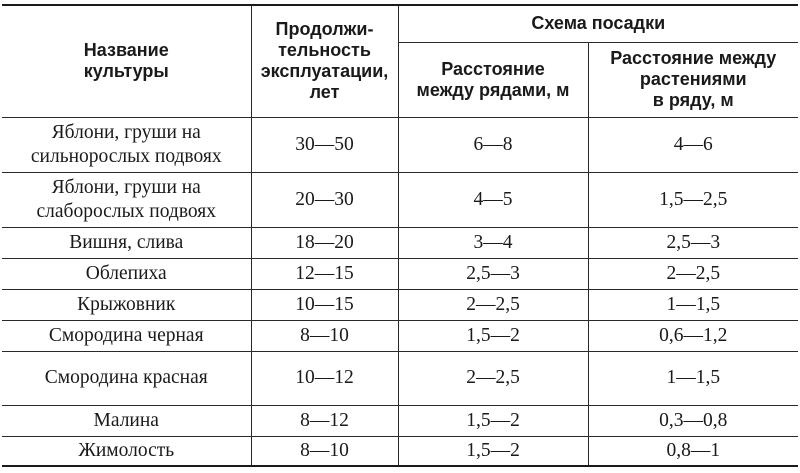 The image size is (800, 473). I want to click on table-row: Облепиха 12—15 2,5—3 2—2,5, so click(400, 273).